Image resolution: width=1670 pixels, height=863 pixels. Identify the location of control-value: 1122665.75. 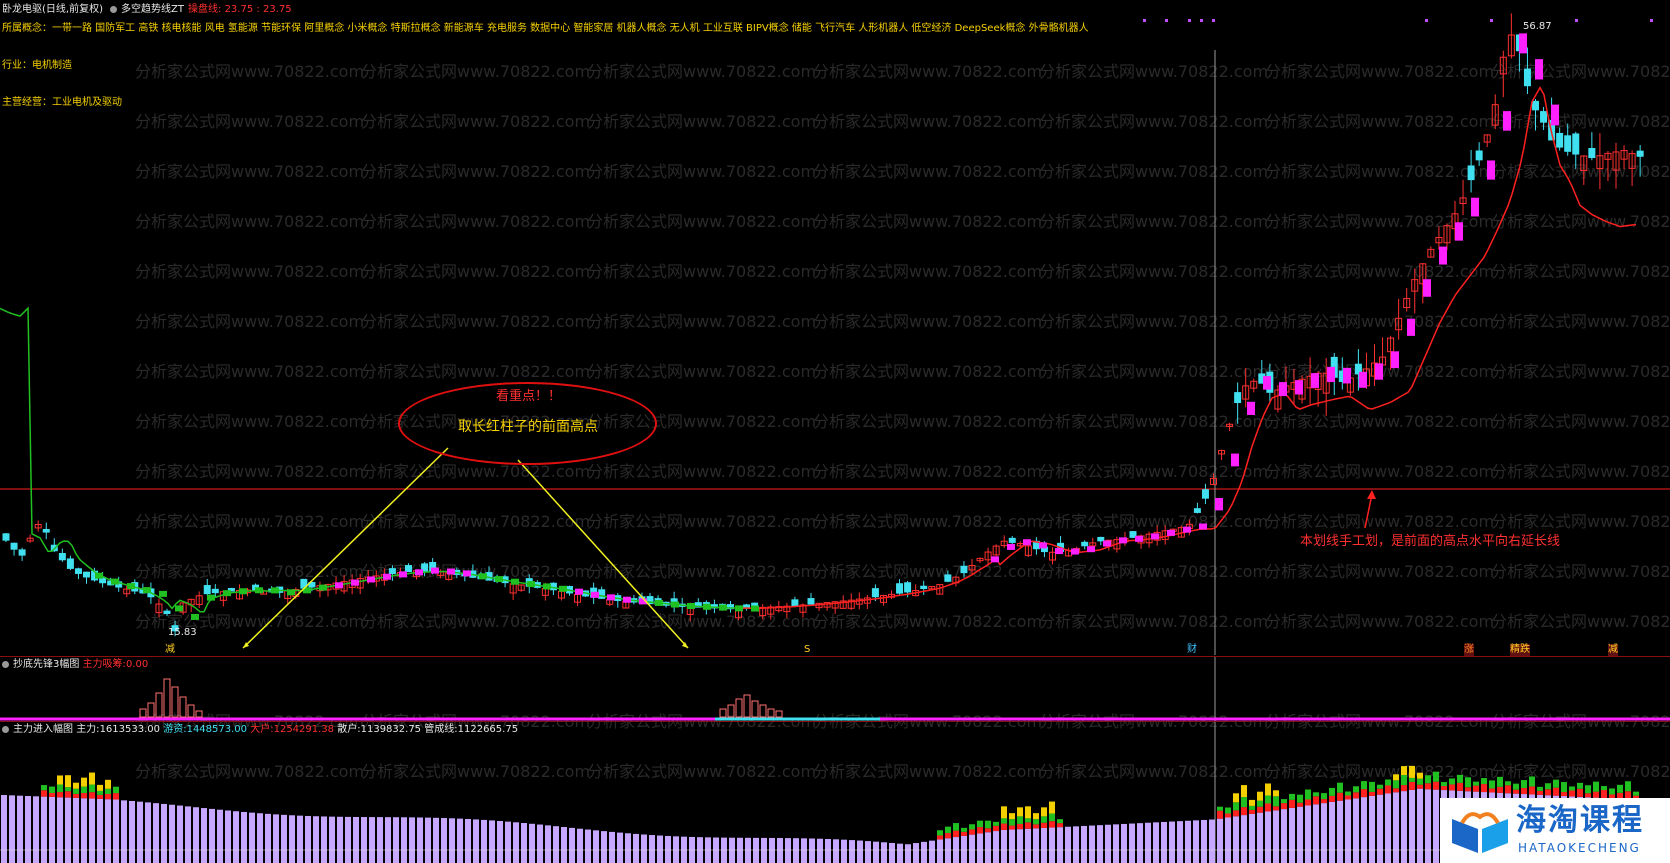
(488, 729).